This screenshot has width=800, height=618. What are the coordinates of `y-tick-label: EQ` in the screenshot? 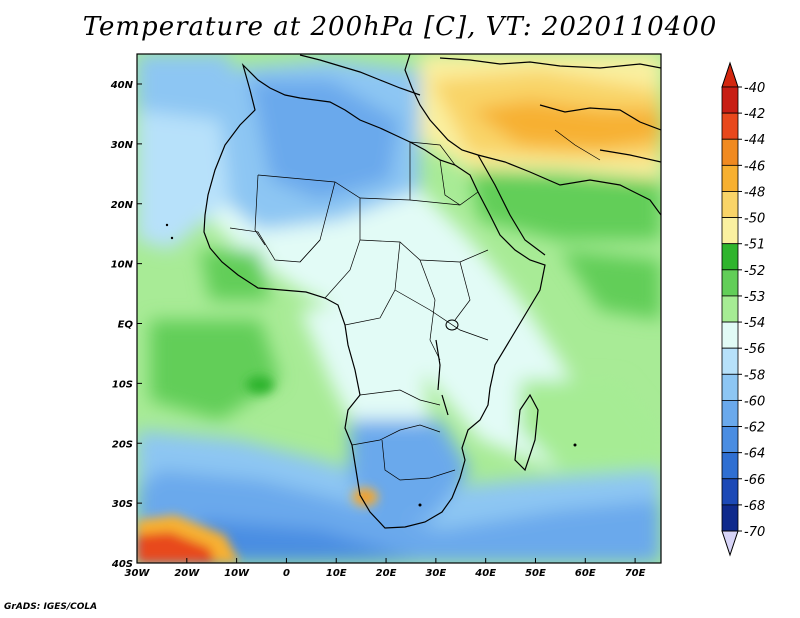 It's located at (126, 325).